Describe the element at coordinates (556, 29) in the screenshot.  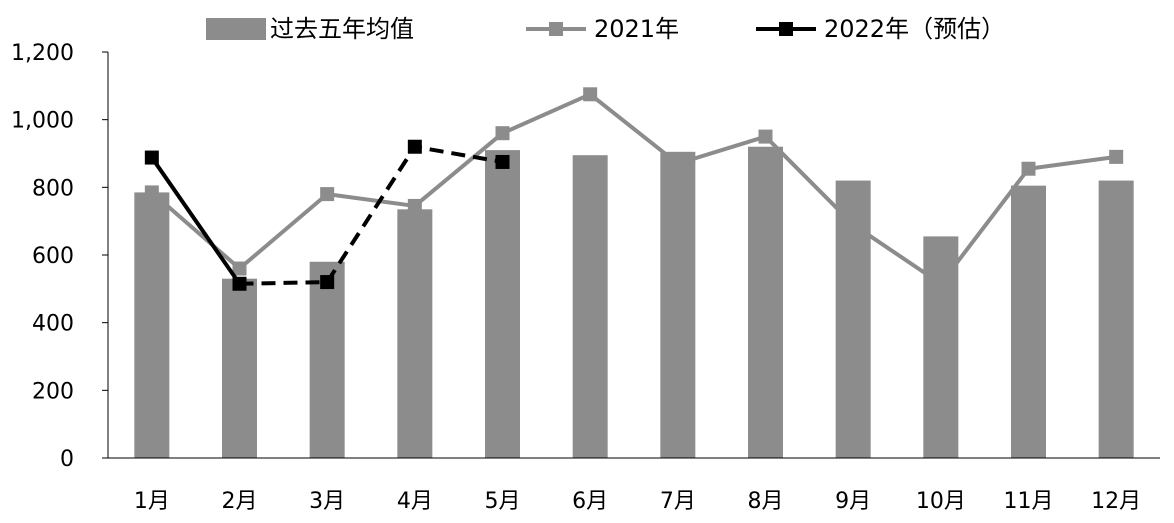
I see `legend-marker-2021` at that location.